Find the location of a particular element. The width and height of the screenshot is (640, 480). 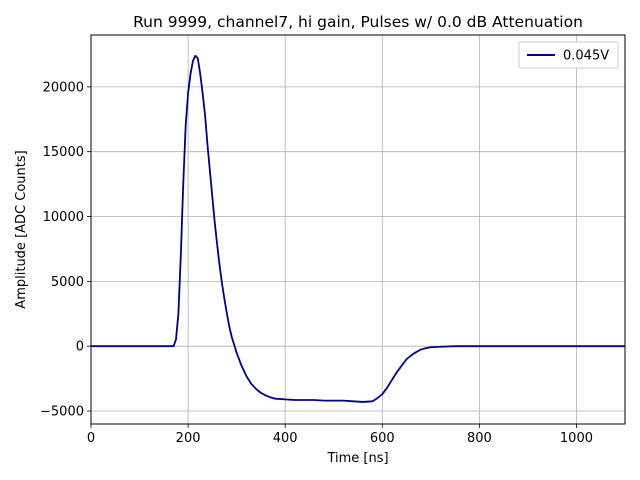

x-axis-label: Time [ns] is located at coordinates (357, 458).